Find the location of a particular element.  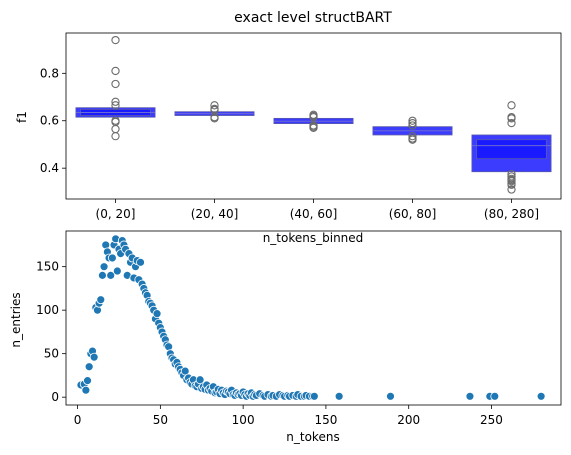

chart-title: exact level structBART is located at coordinates (313, 18).